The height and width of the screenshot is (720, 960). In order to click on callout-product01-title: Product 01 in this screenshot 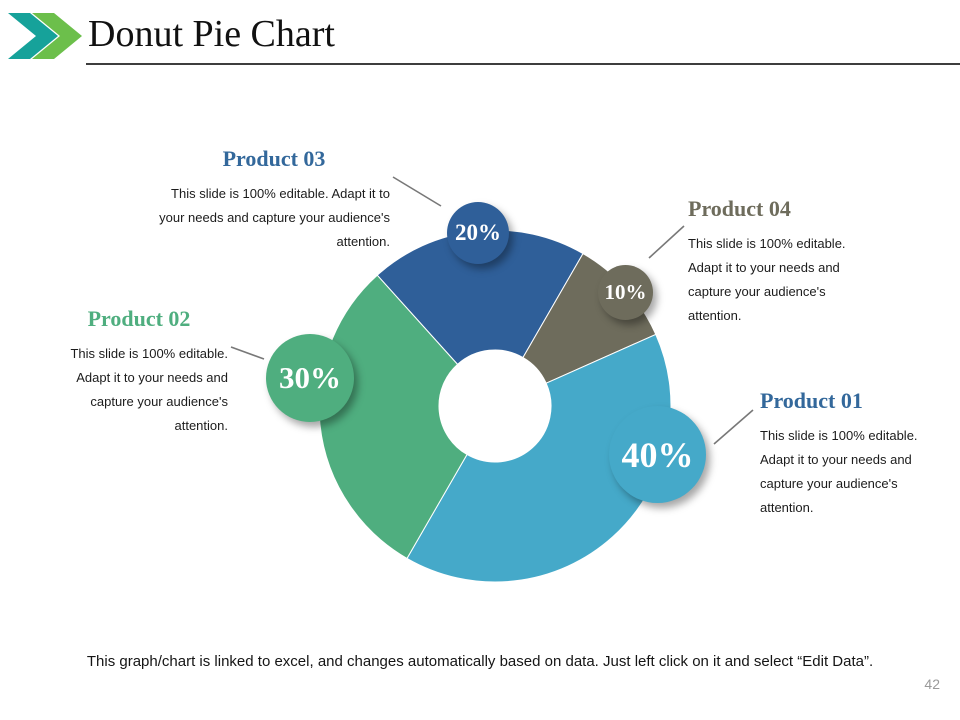, I will do `click(811, 400)`.